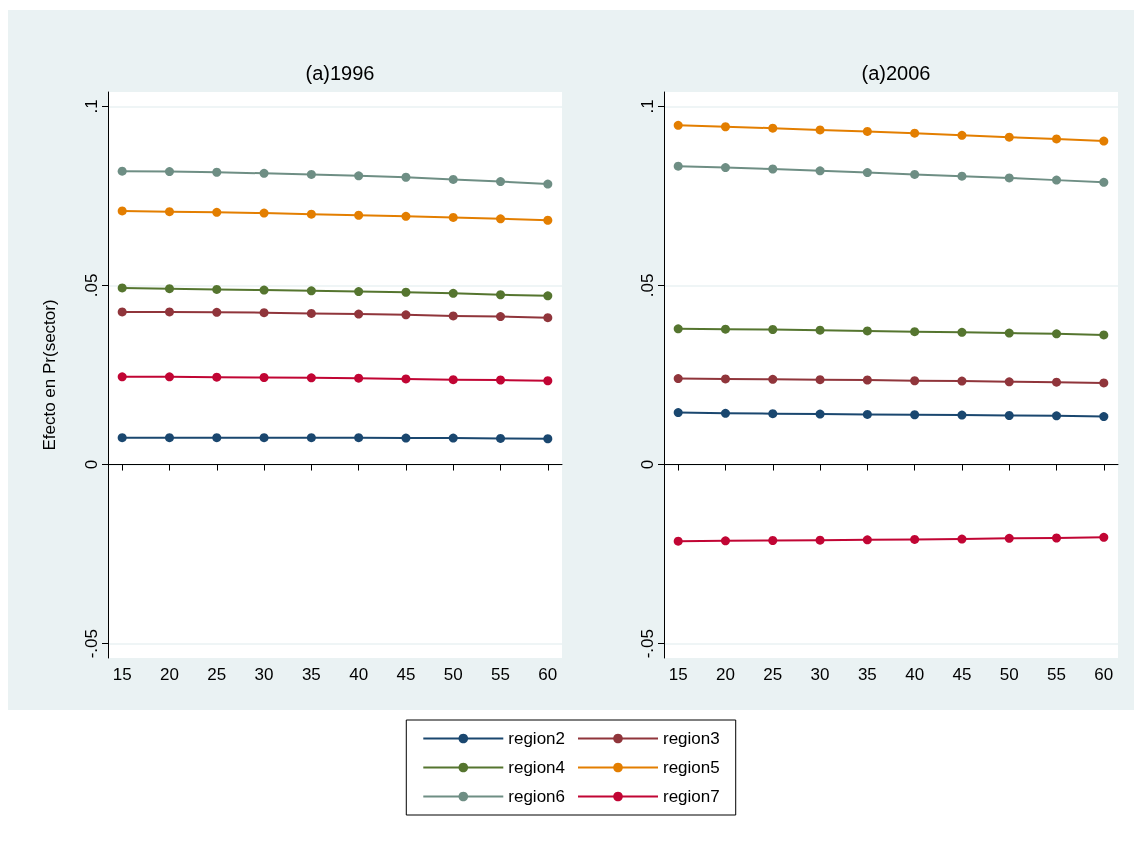 The width and height of the screenshot is (1142, 844). What do you see at coordinates (537, 796) in the screenshot?
I see `legend-label: region6` at bounding box center [537, 796].